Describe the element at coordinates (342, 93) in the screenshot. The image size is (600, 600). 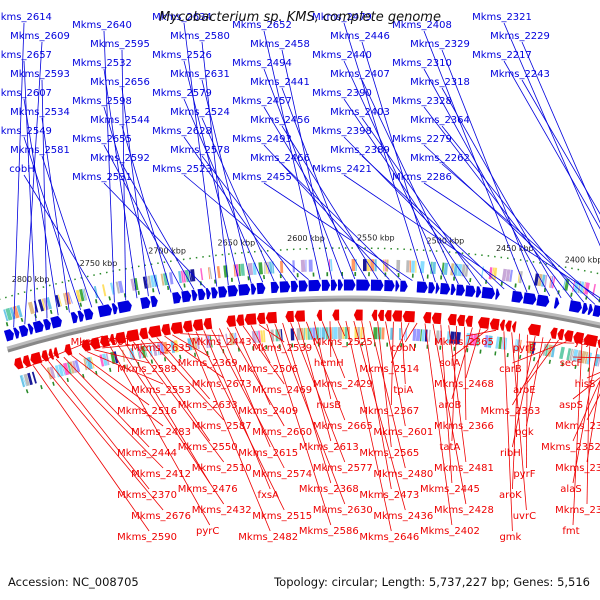
I see `forward-gene-label: Mkms_2390` at that location.